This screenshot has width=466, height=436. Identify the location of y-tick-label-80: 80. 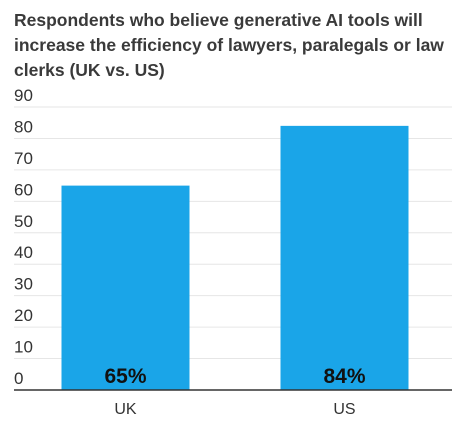
(23, 126).